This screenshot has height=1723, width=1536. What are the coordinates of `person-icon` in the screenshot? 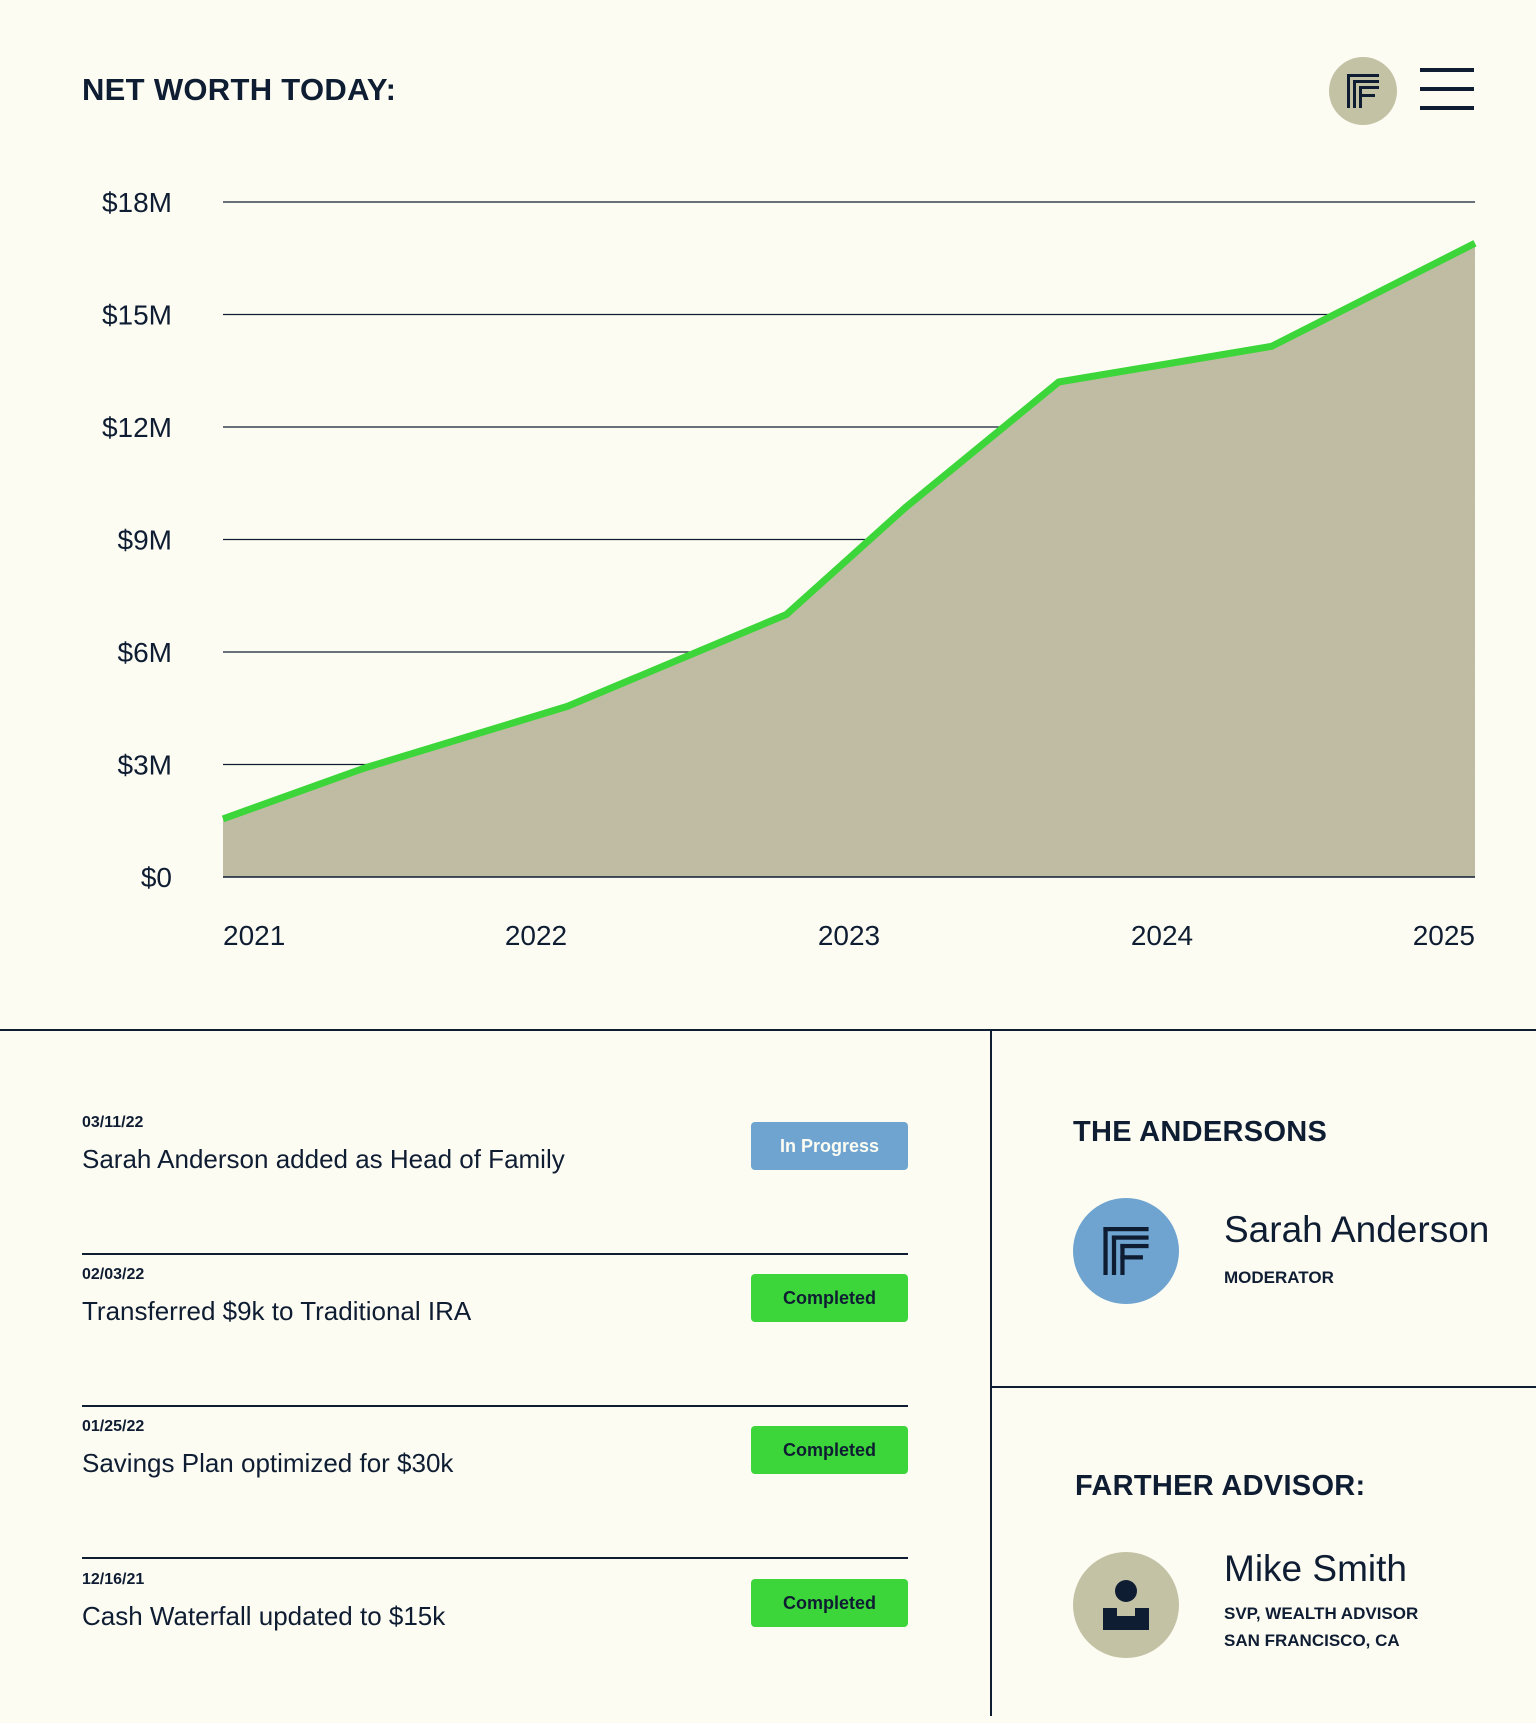 It's located at (1126, 1605).